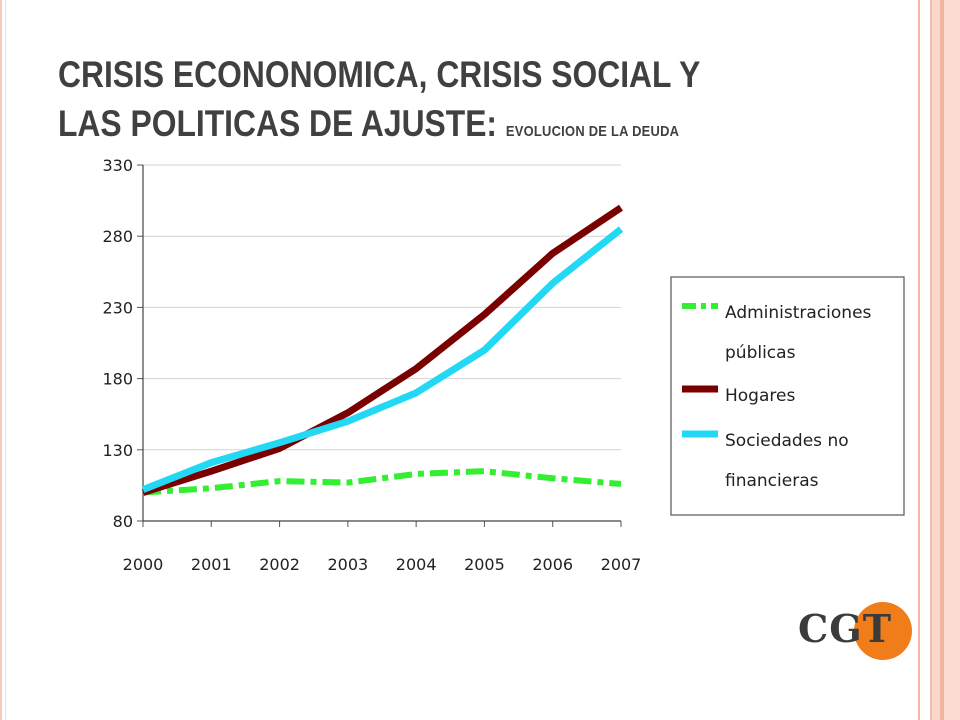 Image resolution: width=960 pixels, height=720 pixels. I want to click on x-tick-label: 2002, so click(279, 564).